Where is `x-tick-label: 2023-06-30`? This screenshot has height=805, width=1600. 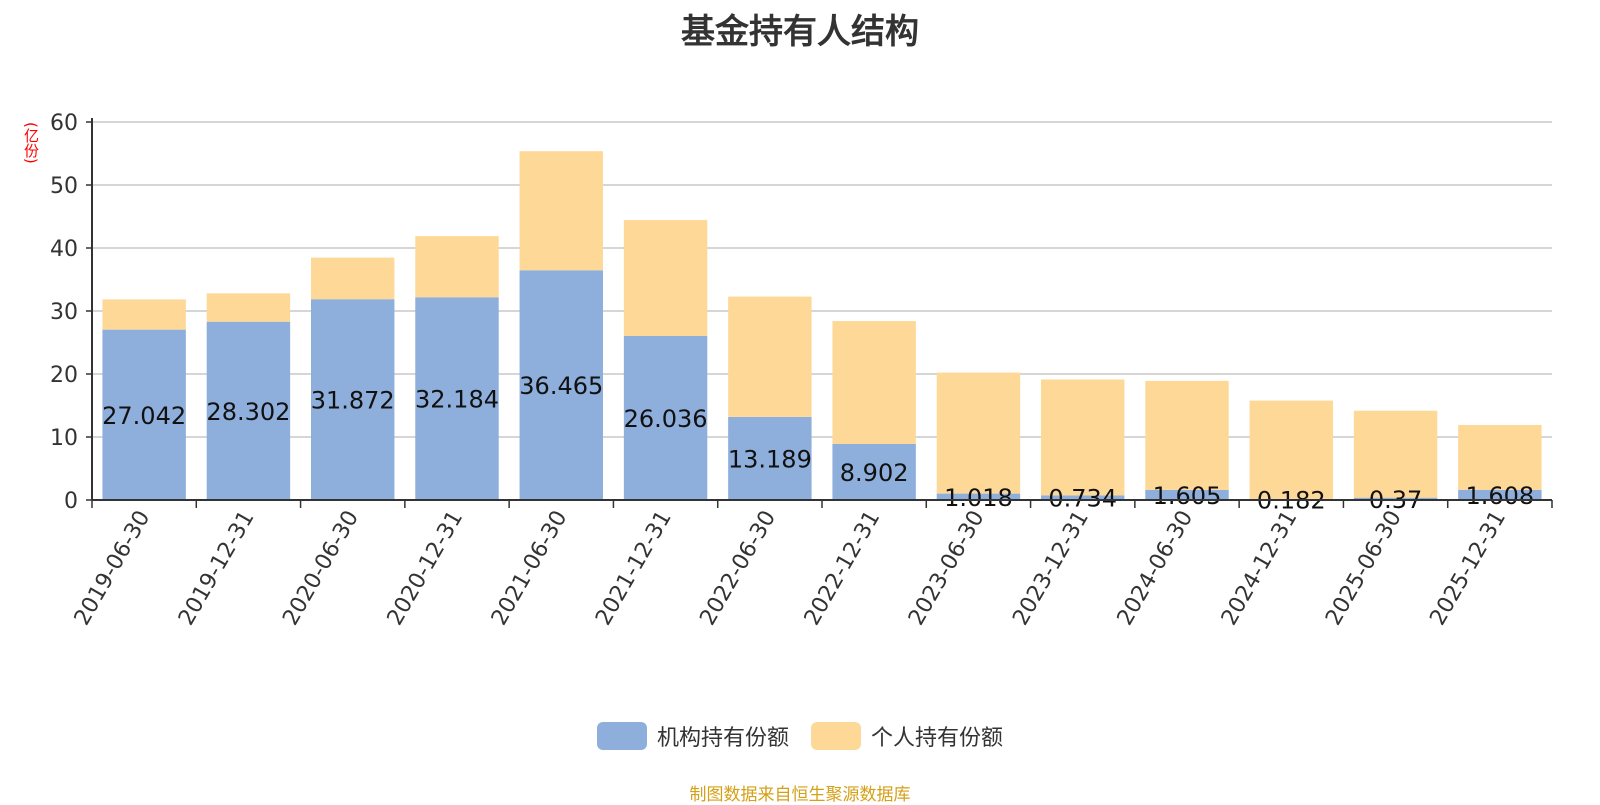 x-tick-label: 2023-06-30 is located at coordinates (947, 568).